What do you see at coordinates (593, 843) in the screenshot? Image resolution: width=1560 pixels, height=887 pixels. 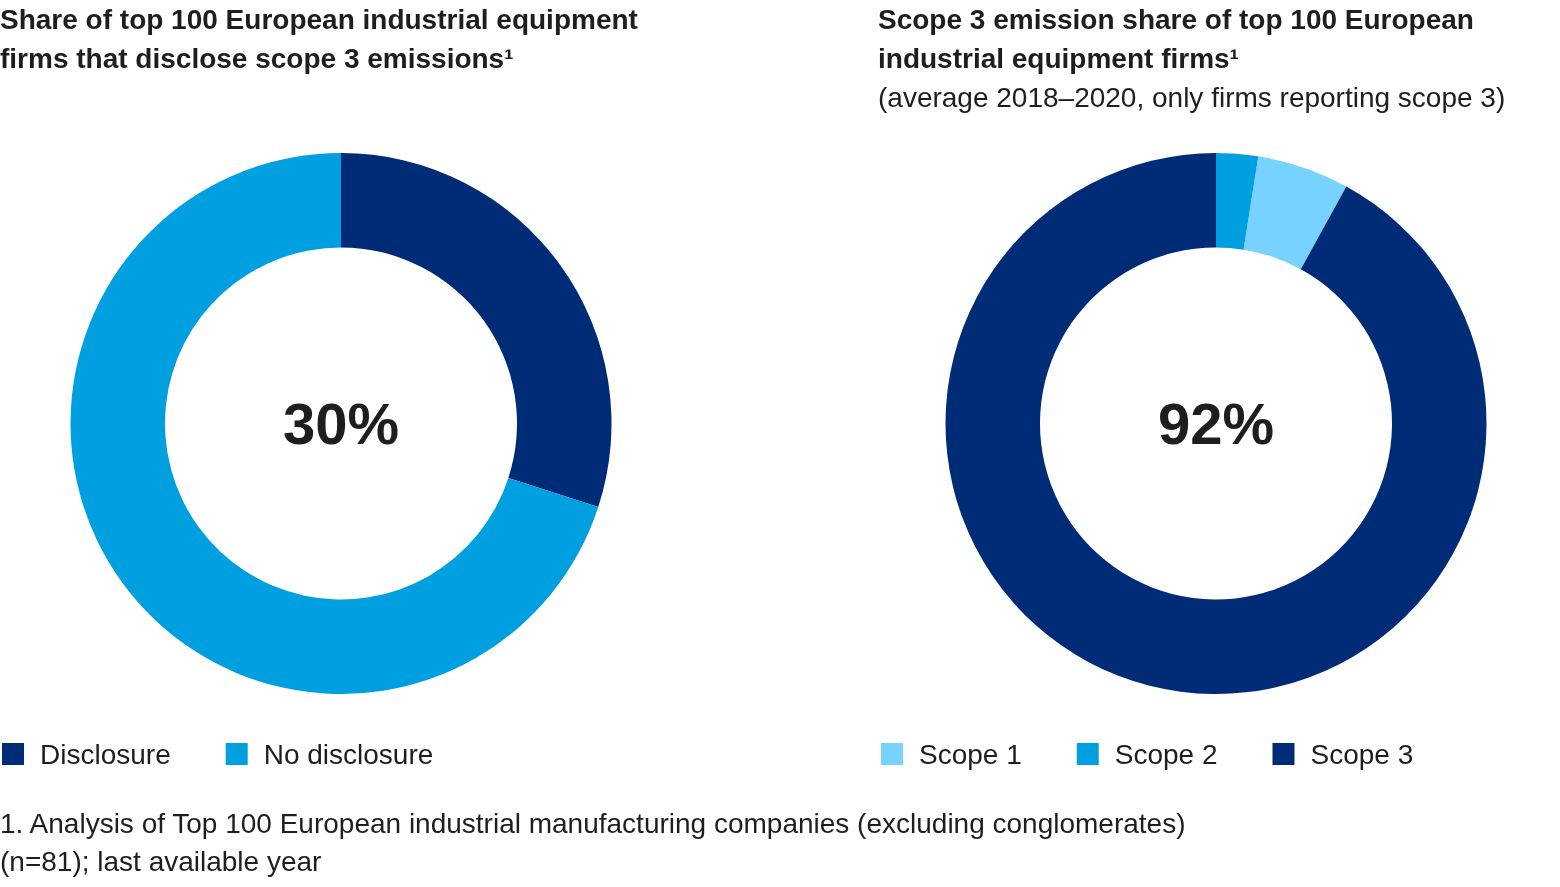 I see `text: 1. Analysis of Top 100 European industrial manufacturing companies (excluding conglomerates) (n=81); last available year` at bounding box center [593, 843].